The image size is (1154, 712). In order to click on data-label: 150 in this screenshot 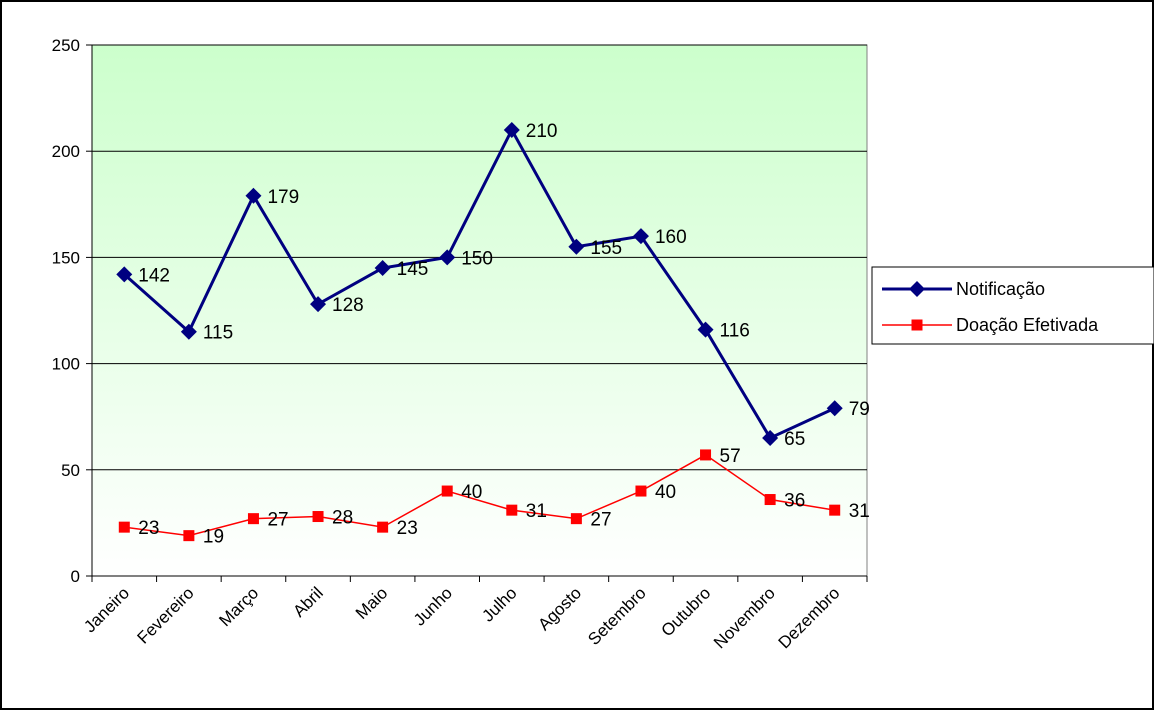, I will do `click(477, 258)`.